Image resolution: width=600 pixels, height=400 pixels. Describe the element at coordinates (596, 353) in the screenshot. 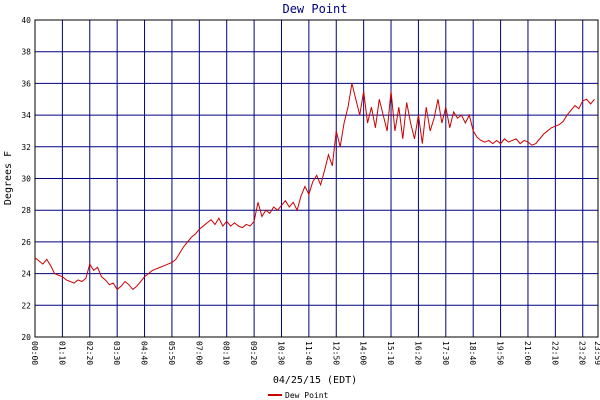

I see `x-tick-label: 23:59` at that location.